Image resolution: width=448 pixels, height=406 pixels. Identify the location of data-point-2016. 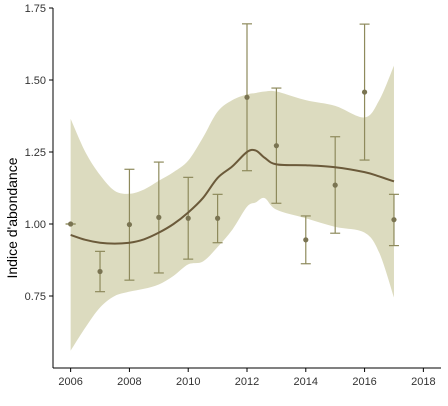
(364, 92).